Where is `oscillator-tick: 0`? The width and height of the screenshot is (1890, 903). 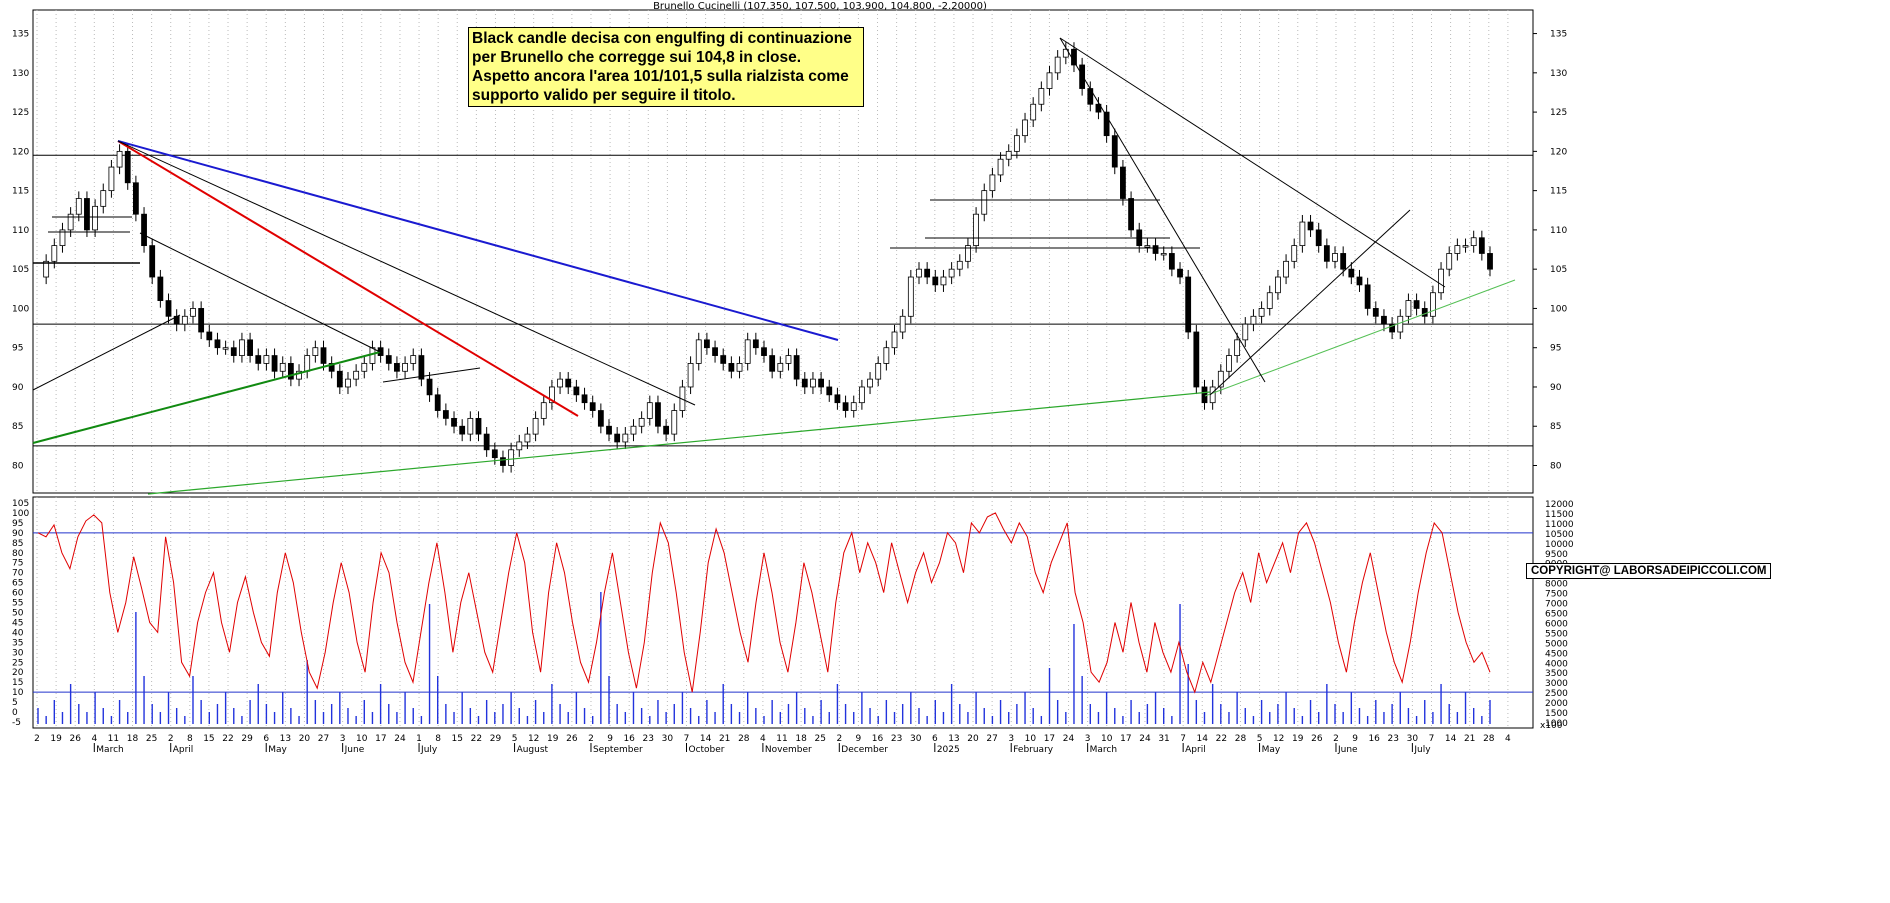 oscillator-tick: 0 is located at coordinates (15, 713).